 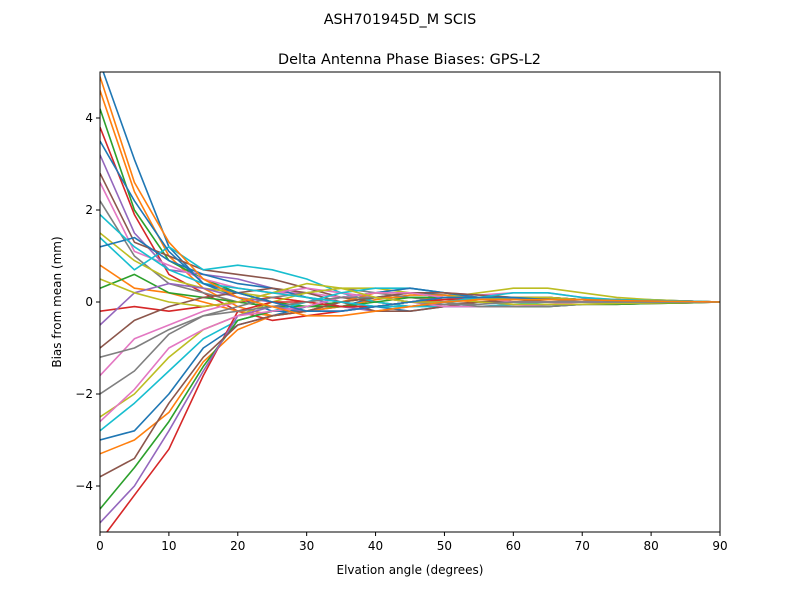 I want to click on y-axis: −4 −2 0 2 4, so click(x=87, y=302).